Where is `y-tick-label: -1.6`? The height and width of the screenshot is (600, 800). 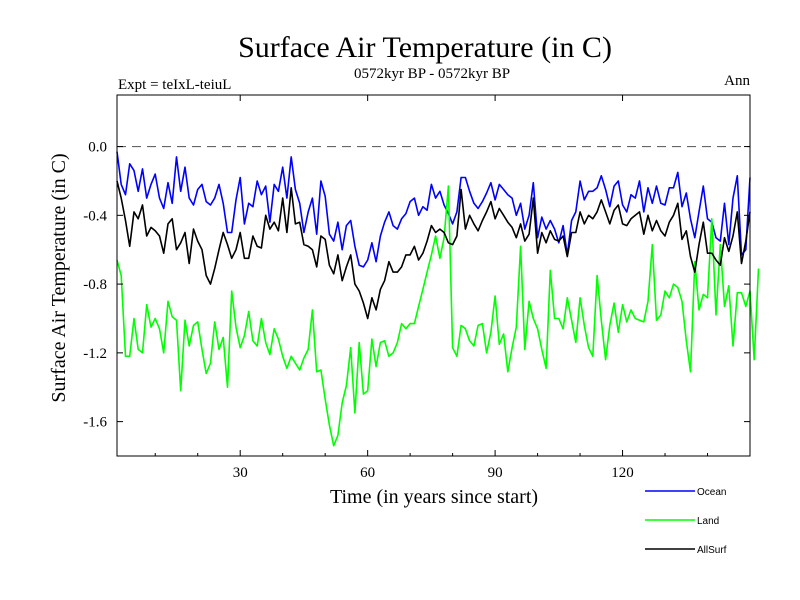 y-tick-label: -1.6 is located at coordinates (95, 423).